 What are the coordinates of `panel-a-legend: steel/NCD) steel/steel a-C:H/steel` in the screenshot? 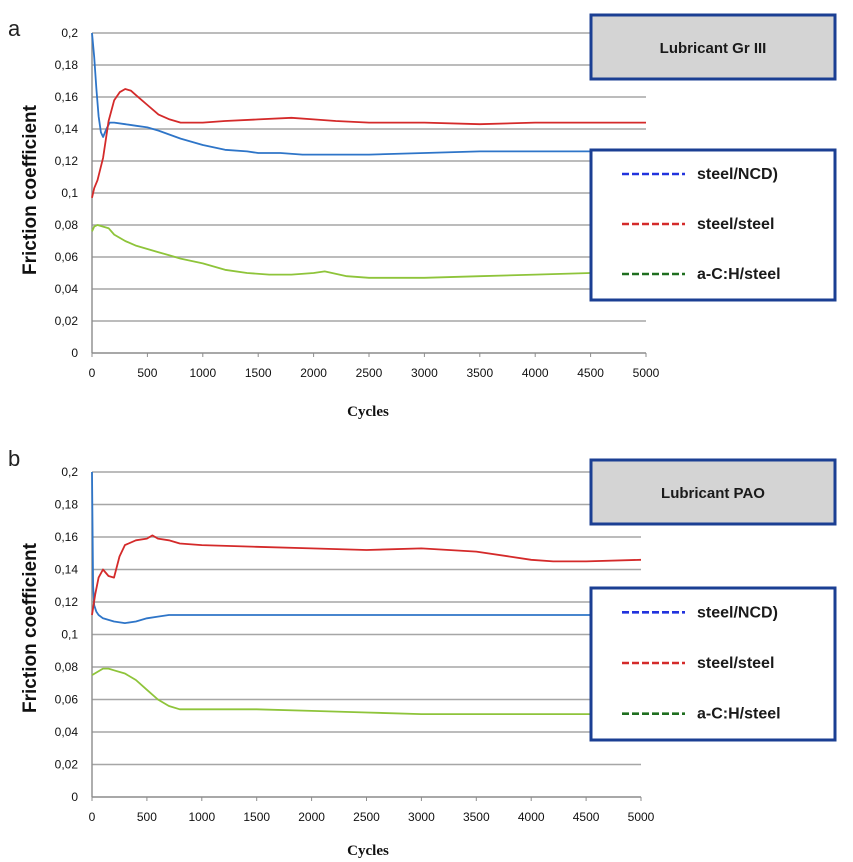 It's located at (713, 225).